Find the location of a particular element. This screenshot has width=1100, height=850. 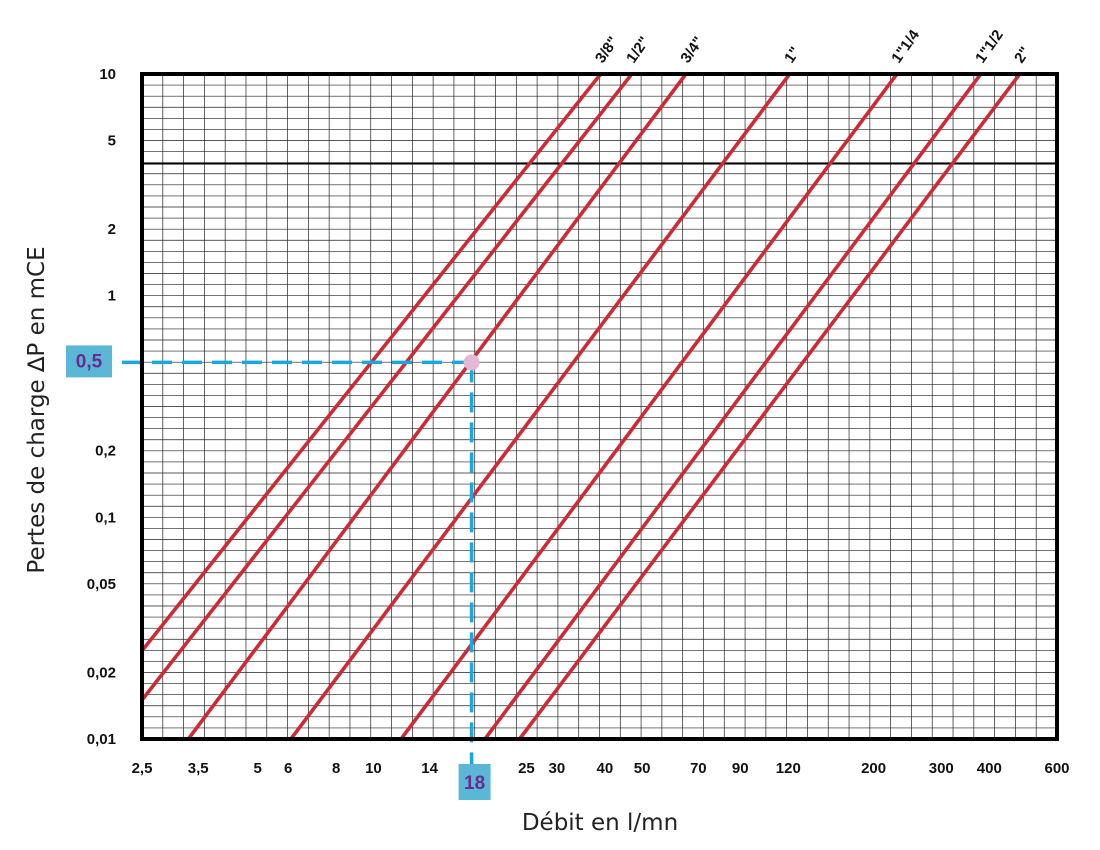

x-tick-label: 120 is located at coordinates (788, 768).